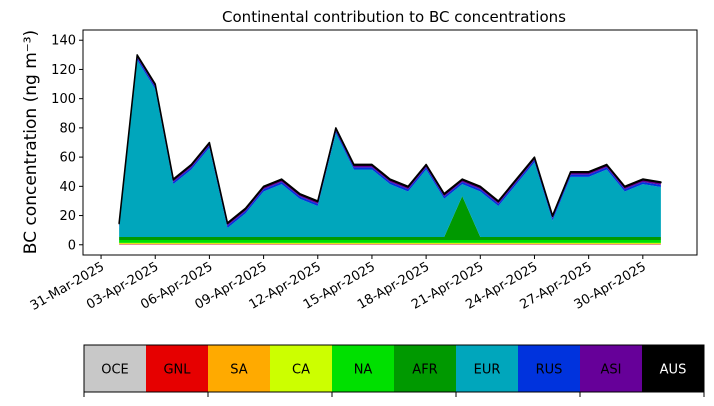 This screenshot has width=714, height=406. What do you see at coordinates (549, 370) in the screenshot?
I see `legend-label: RUS` at bounding box center [549, 370].